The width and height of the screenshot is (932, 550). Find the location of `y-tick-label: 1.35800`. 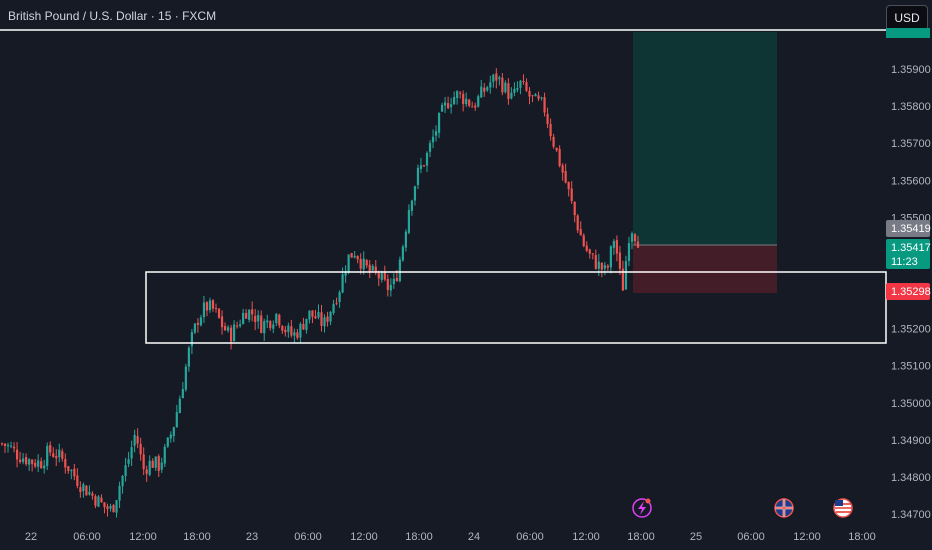

y-tick-label: 1.35800 is located at coordinates (911, 107).